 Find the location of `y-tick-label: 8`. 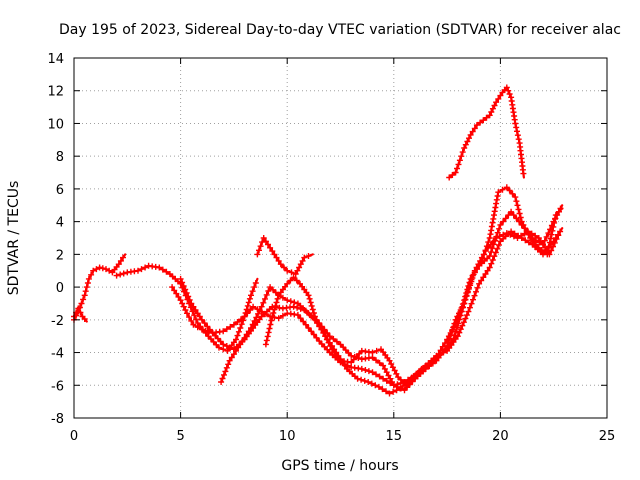

y-tick-label: 8 is located at coordinates (60, 157).